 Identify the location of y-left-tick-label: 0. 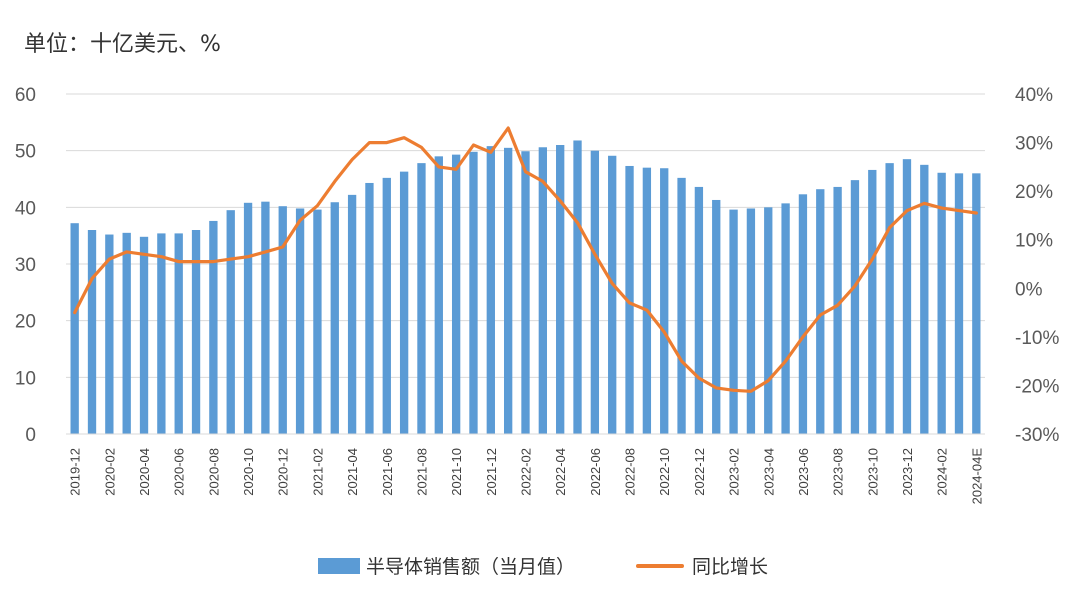
(30, 435).